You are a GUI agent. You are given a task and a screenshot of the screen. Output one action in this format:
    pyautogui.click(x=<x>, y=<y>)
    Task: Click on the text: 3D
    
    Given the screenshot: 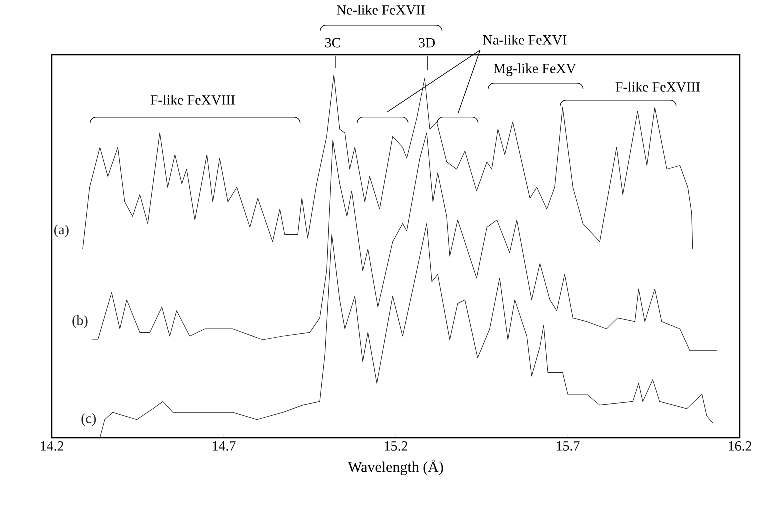 What is the action you would take?
    pyautogui.click(x=427, y=43)
    